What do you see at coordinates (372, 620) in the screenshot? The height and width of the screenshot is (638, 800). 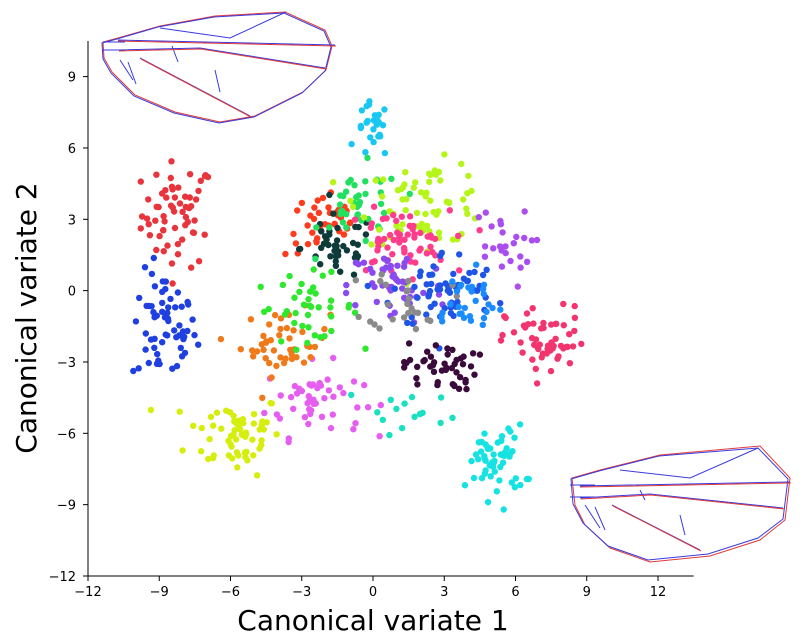 I see `x-axis-title: Canonical variate 1` at bounding box center [372, 620].